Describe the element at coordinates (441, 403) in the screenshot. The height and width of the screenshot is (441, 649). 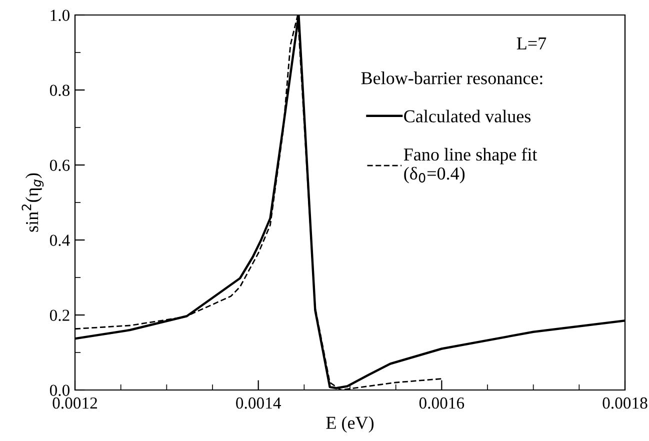
I see `x-tick-label: 0.0016` at that location.